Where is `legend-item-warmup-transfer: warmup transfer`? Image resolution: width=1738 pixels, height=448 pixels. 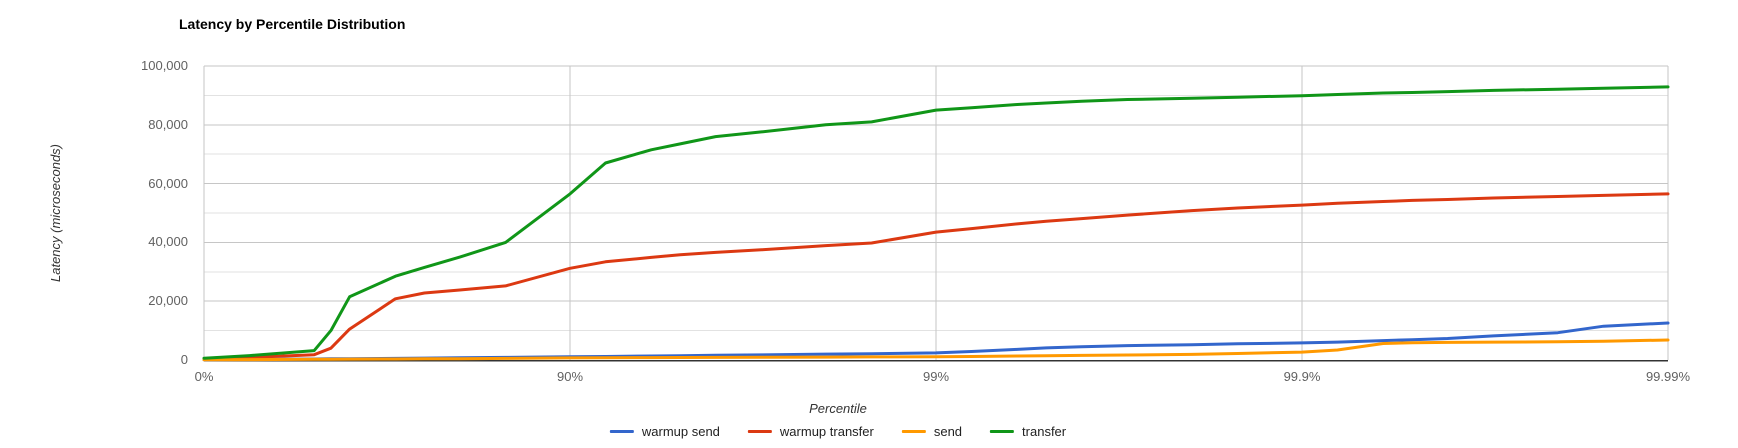 legend-item-warmup-transfer: warmup transfer is located at coordinates (810, 431).